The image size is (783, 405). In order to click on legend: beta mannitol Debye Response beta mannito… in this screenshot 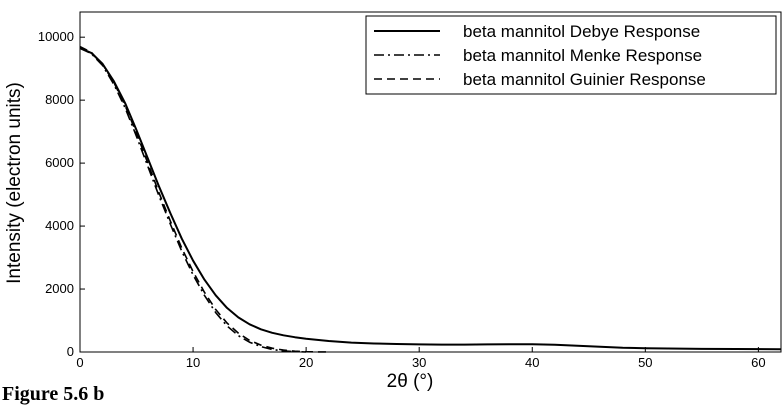, I will do `click(571, 55)`.